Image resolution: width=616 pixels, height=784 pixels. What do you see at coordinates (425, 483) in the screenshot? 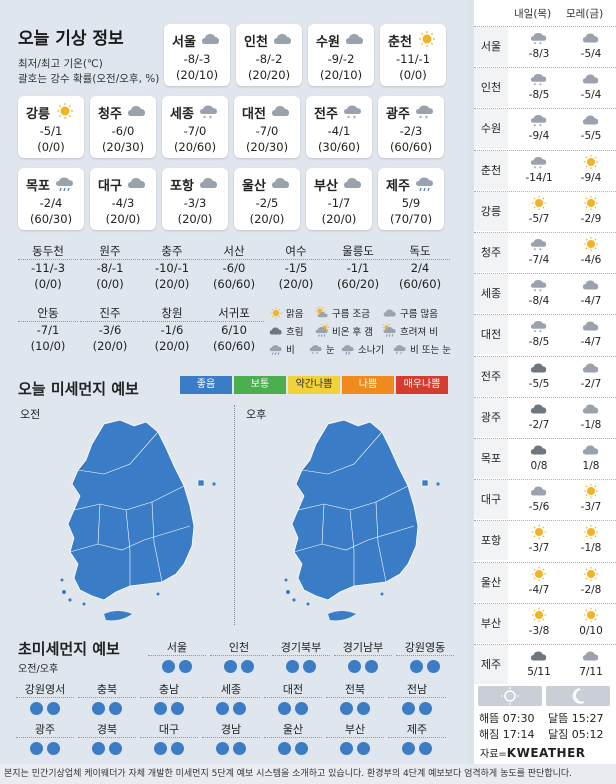
I see `ulleungdo` at bounding box center [425, 483].